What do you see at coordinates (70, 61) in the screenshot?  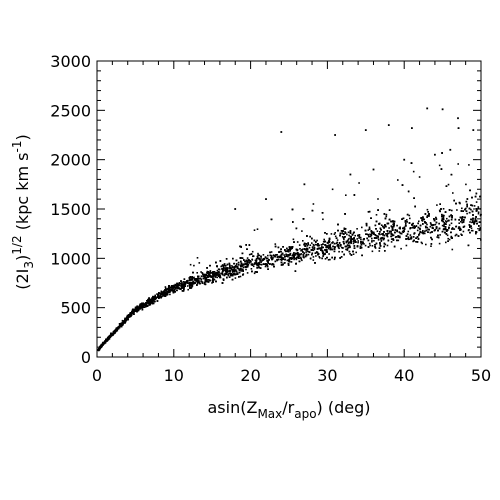 I see `y-tick-label: 3000` at bounding box center [70, 61].